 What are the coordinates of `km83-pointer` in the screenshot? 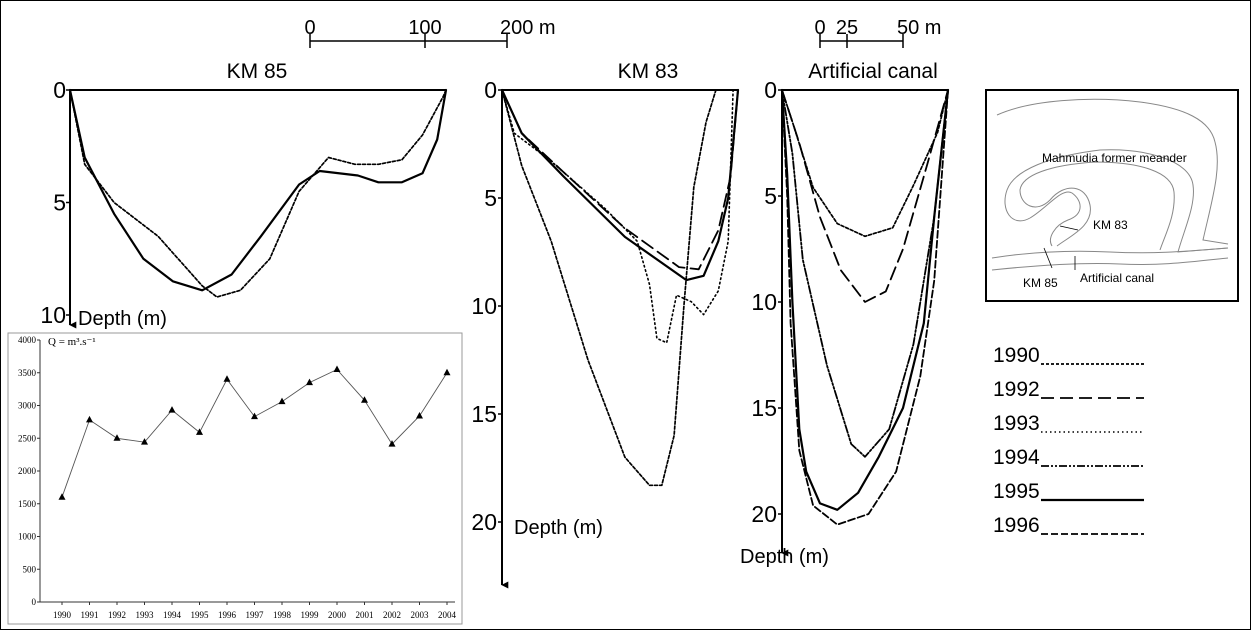 It's located at (1069, 228).